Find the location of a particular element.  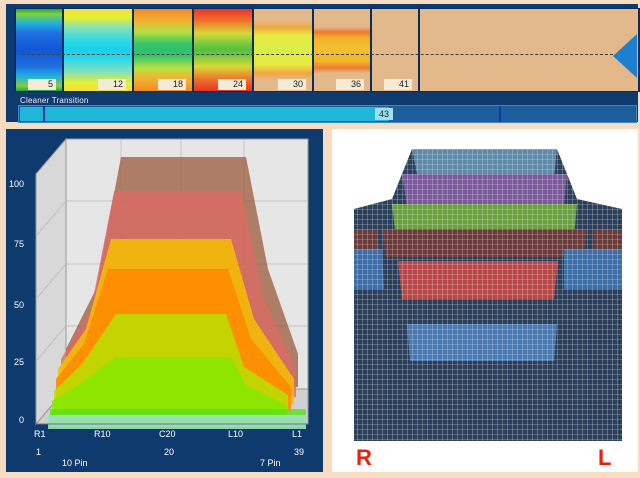

segment-board-label: 41 is located at coordinates (398, 84).